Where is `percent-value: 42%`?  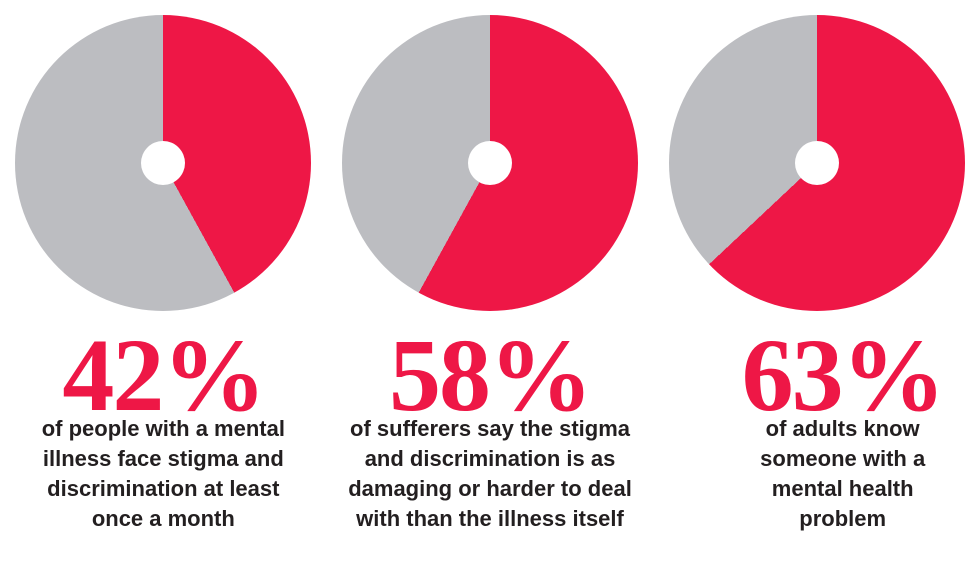 percent-value: 42% is located at coordinates (164, 375).